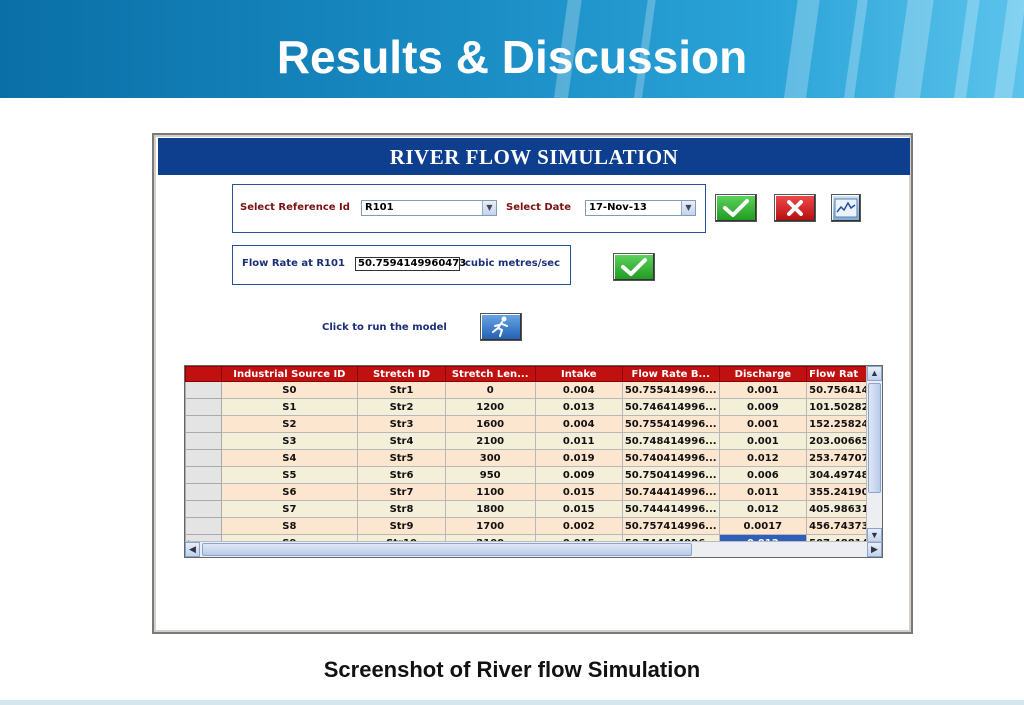 The height and width of the screenshot is (705, 1024). What do you see at coordinates (795, 208) in the screenshot?
I see `cancel-button` at bounding box center [795, 208].